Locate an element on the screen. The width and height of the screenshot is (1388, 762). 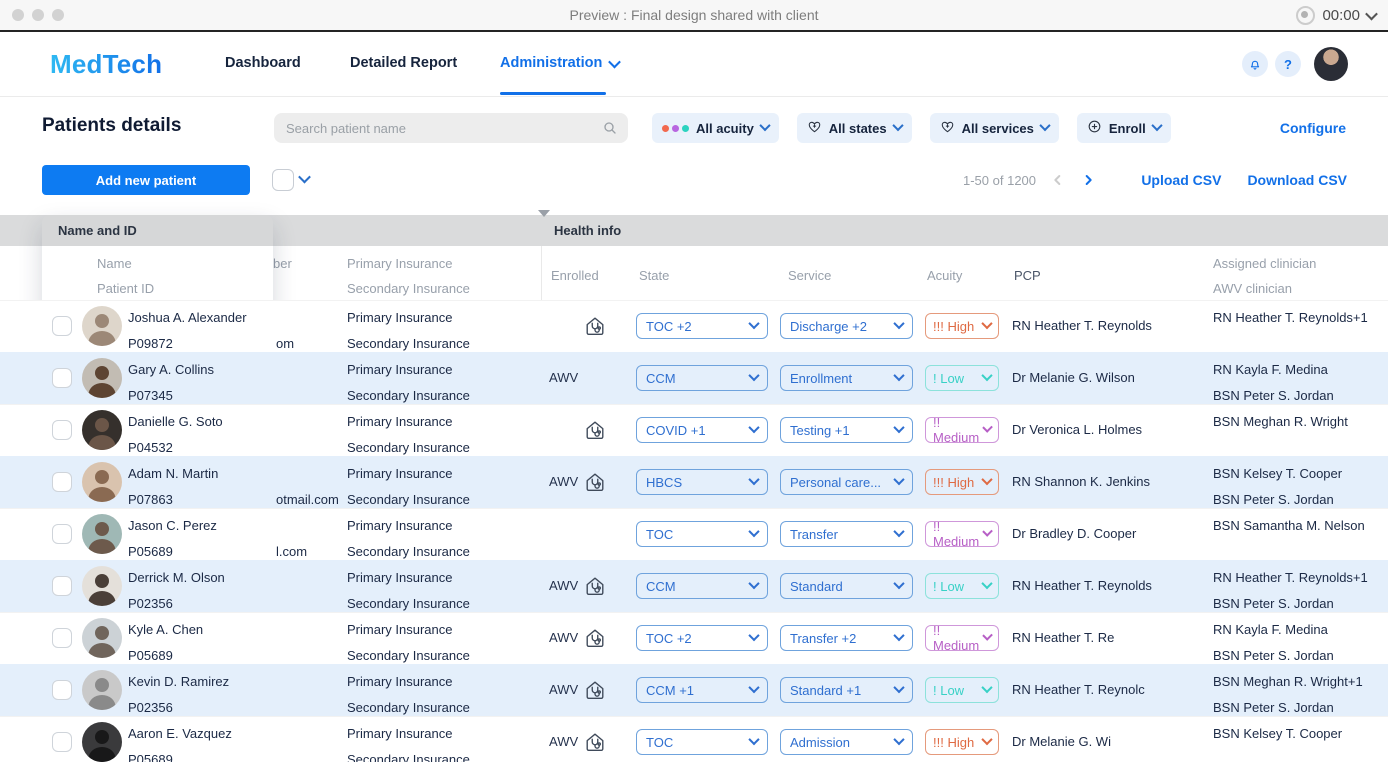
window-minimize-button is located at coordinates (38, 15).